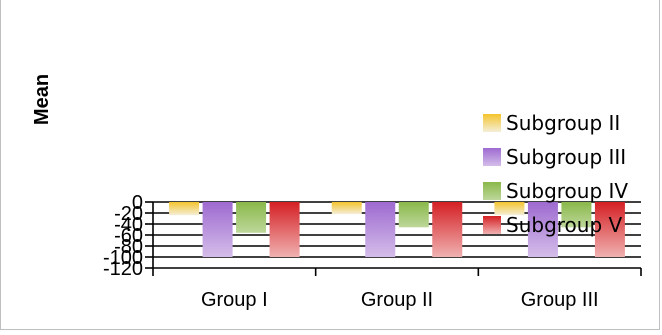 Image resolution: width=662 pixels, height=335 pixels. Describe the element at coordinates (346, 208) in the screenshot. I see `bar-subgroup-ii-group-ii` at that location.